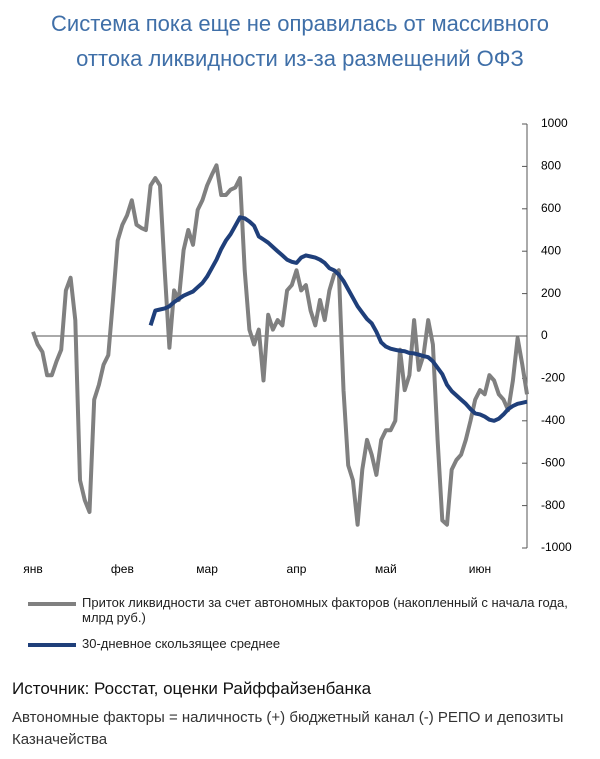 This screenshot has height=759, width=600. What do you see at coordinates (544, 335) in the screenshot?
I see `y-tick-label: 0` at bounding box center [544, 335].